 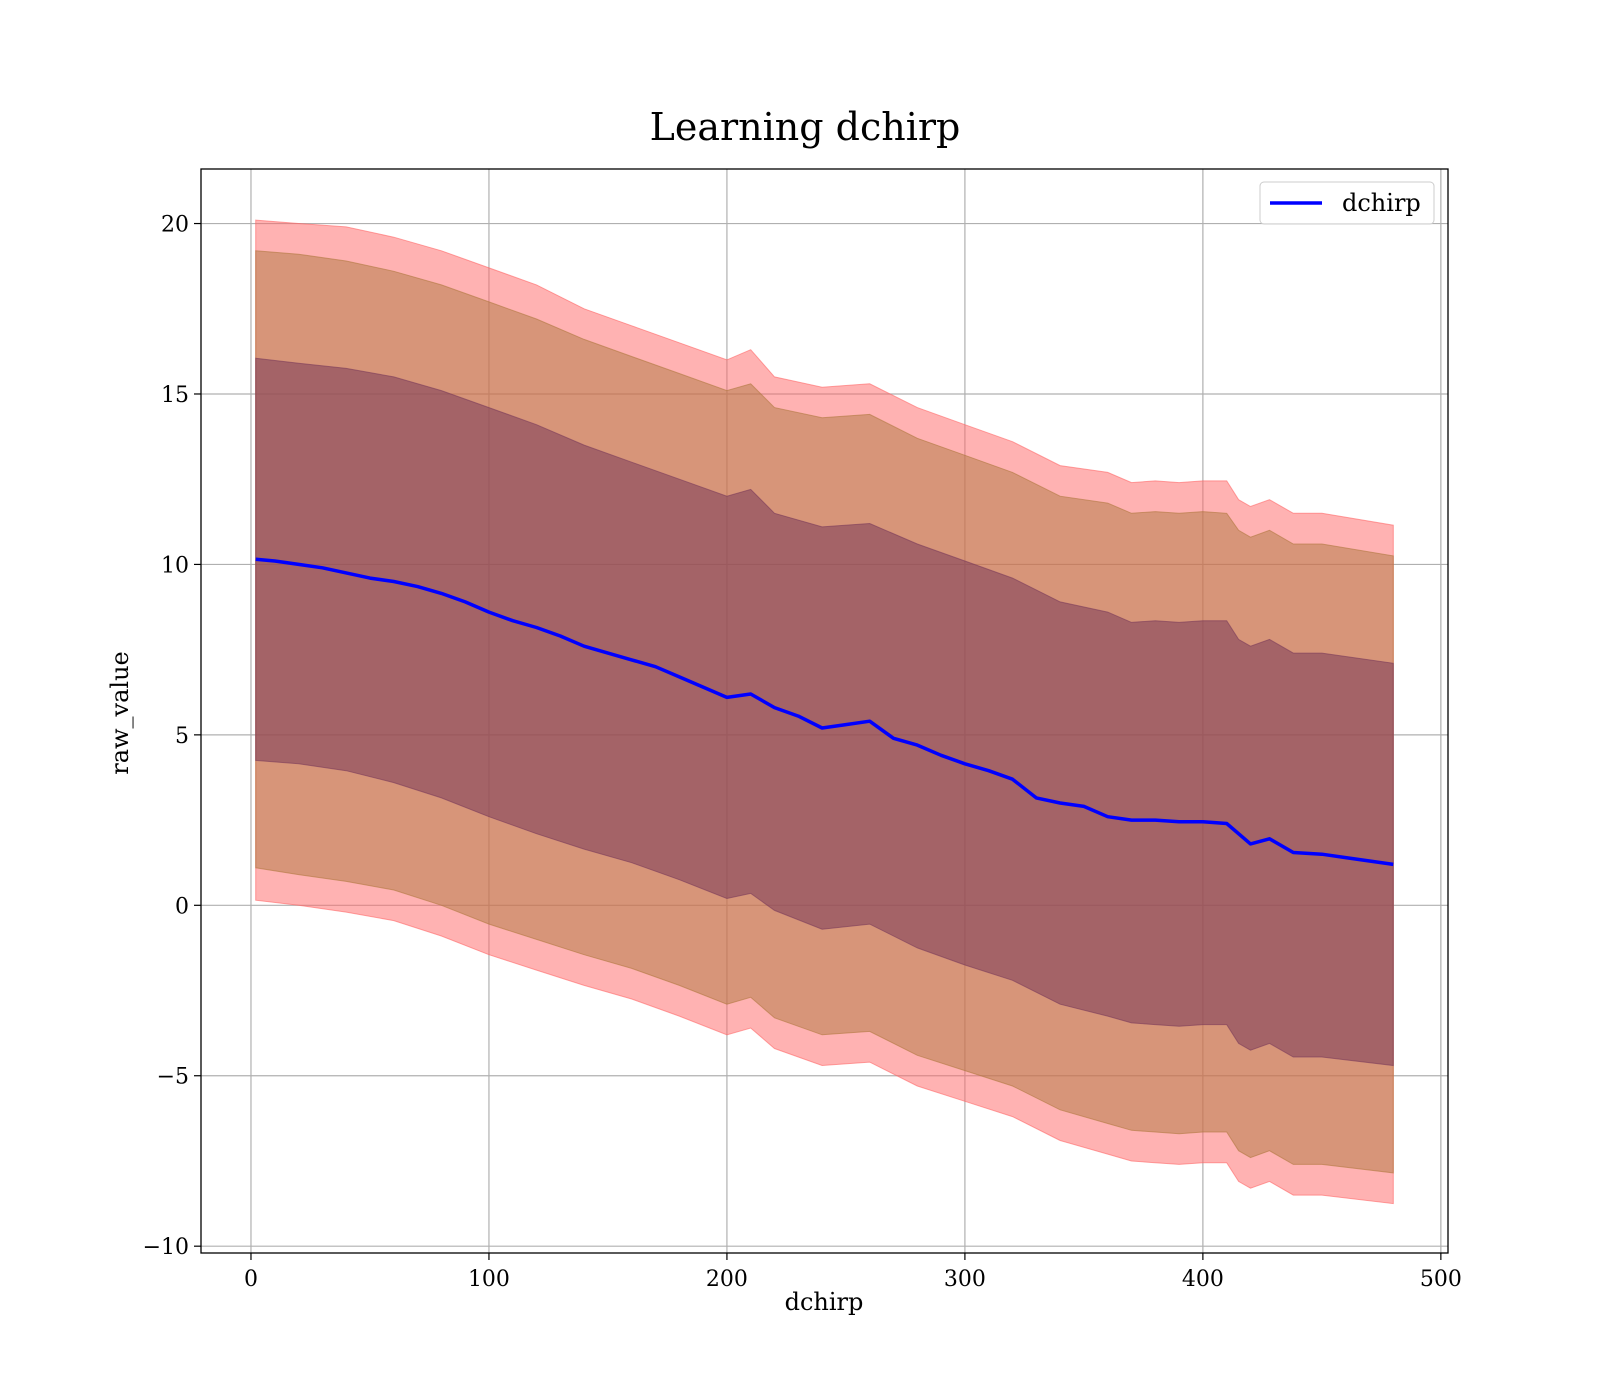 I want to click on y-tick-label: 0, so click(x=182, y=906).